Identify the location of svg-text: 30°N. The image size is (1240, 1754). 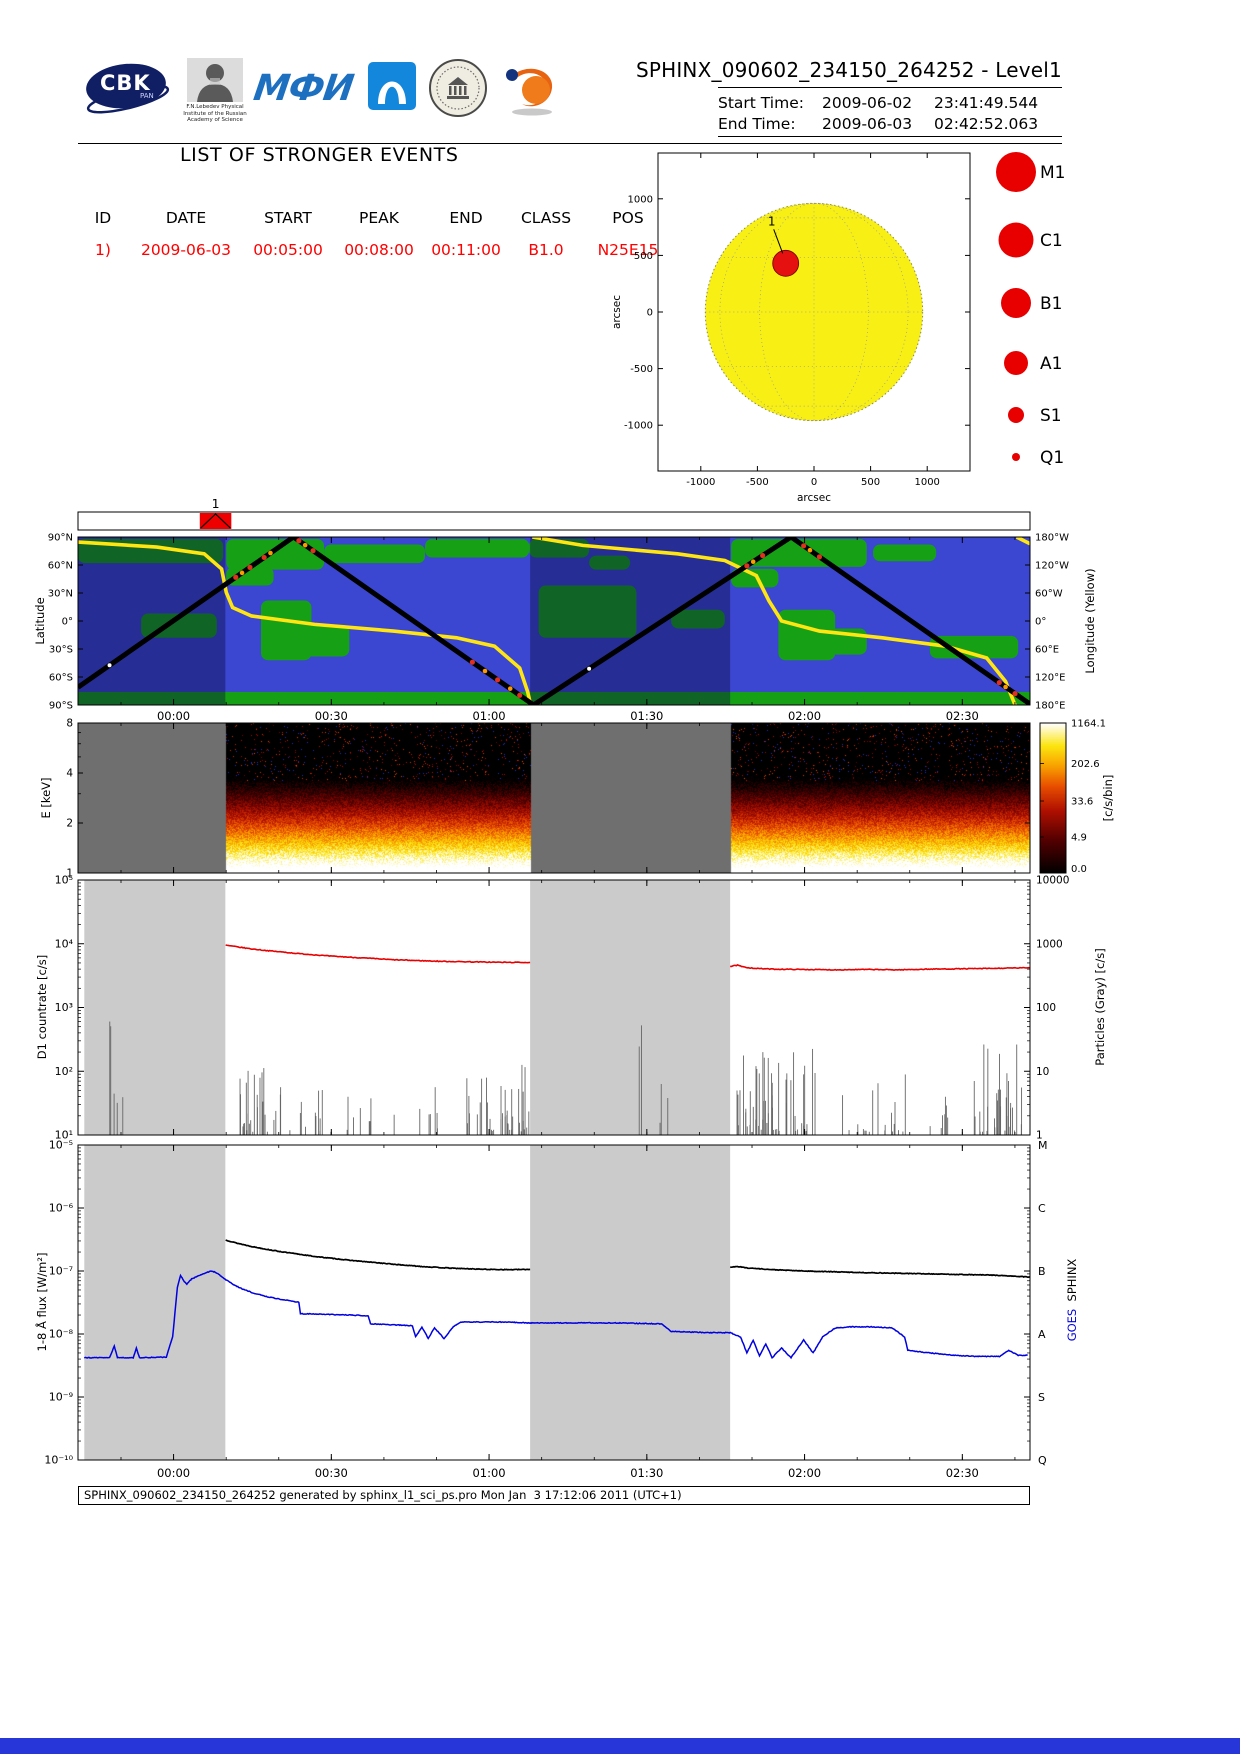
(60, 594).